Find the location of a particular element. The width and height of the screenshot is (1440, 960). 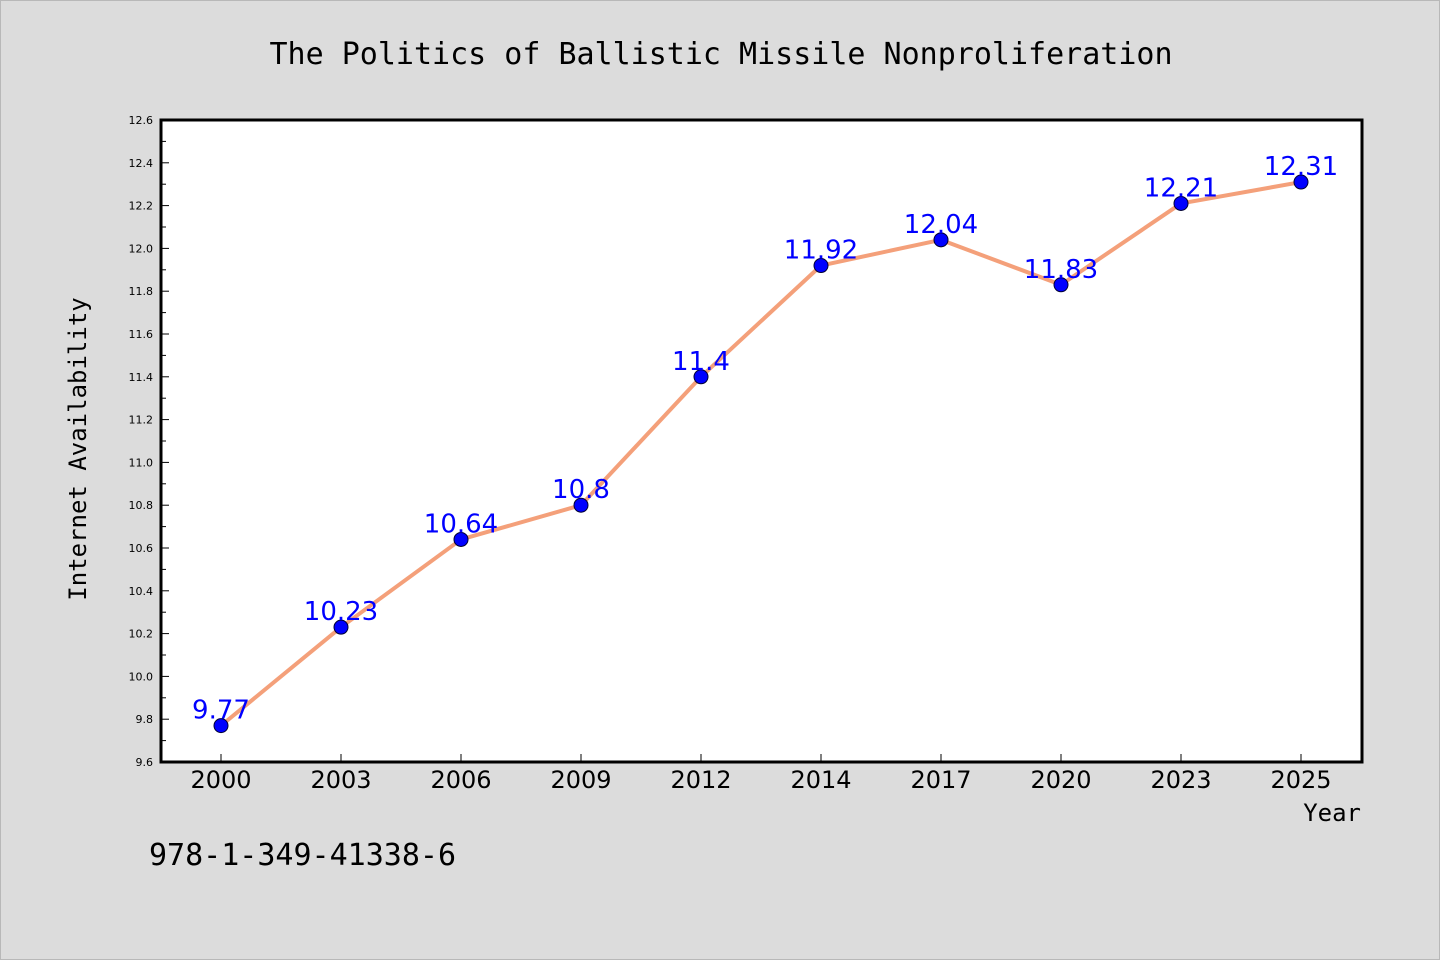

x-tick-label: 2014 is located at coordinates (820, 780).